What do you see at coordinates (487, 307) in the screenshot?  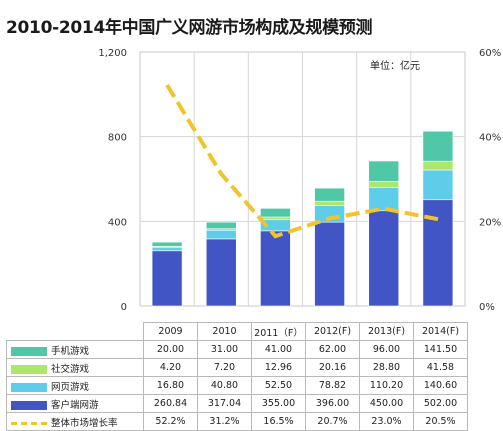 I see `y-right-tick-label: 0%` at bounding box center [487, 307].